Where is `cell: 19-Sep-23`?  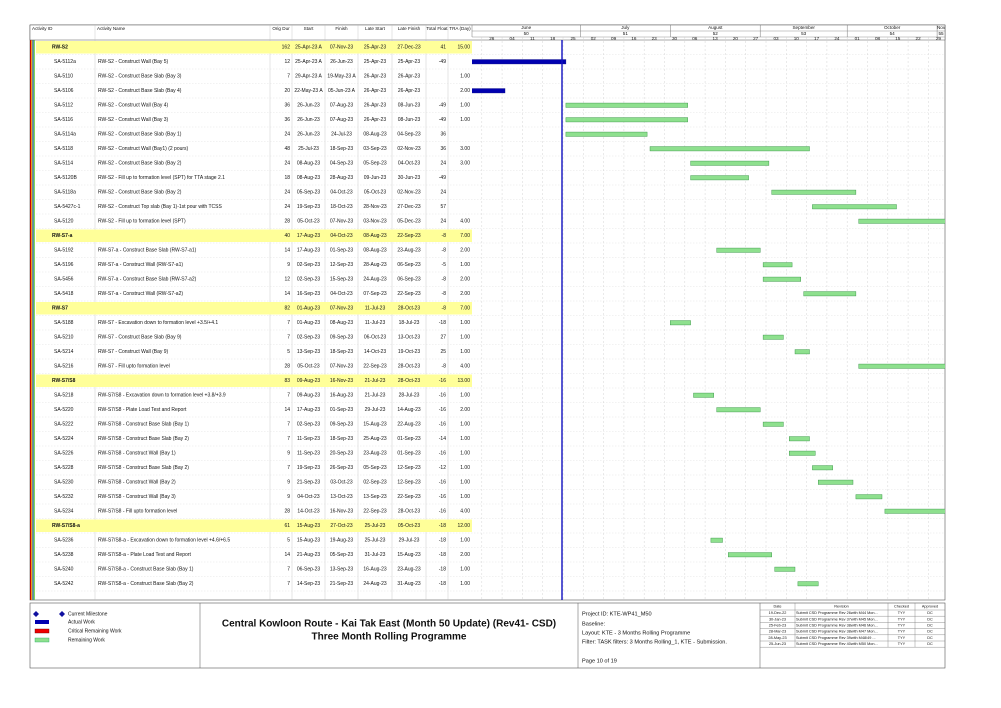 cell: 19-Sep-23 is located at coordinates (309, 207).